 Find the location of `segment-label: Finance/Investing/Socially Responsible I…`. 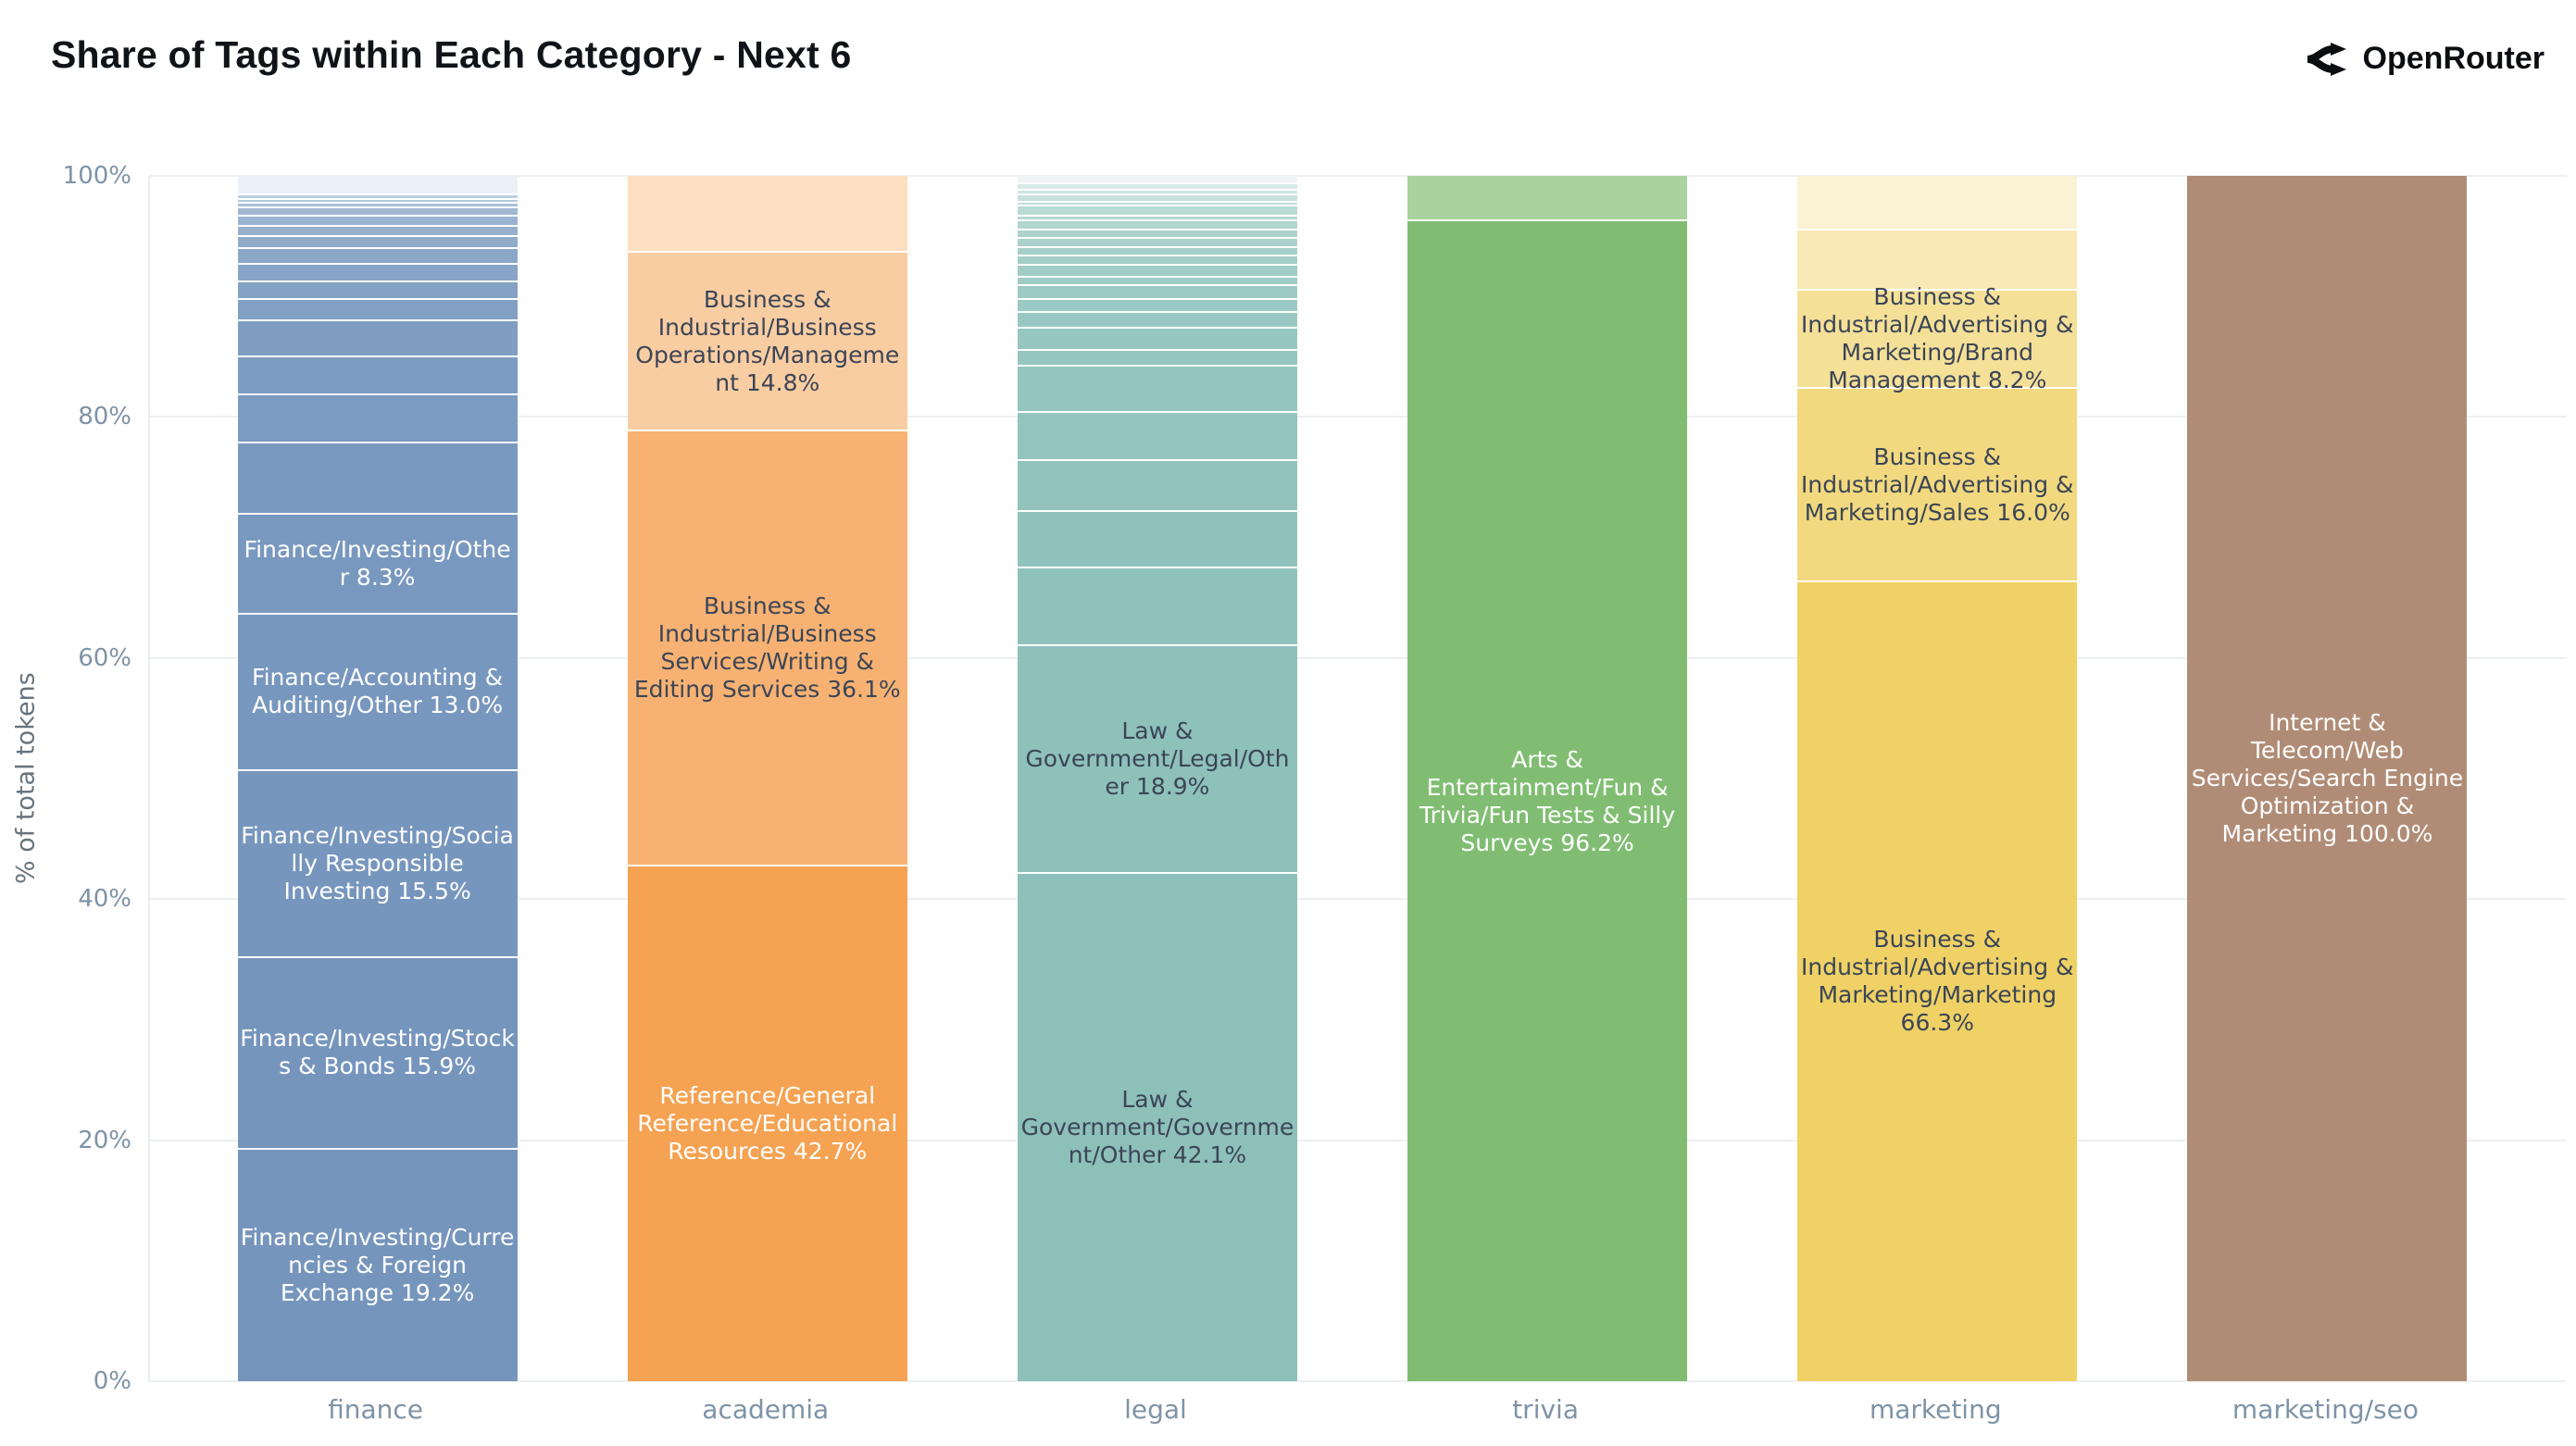

segment-label: Finance/Investing/Socially Responsible I… is located at coordinates (377, 862).